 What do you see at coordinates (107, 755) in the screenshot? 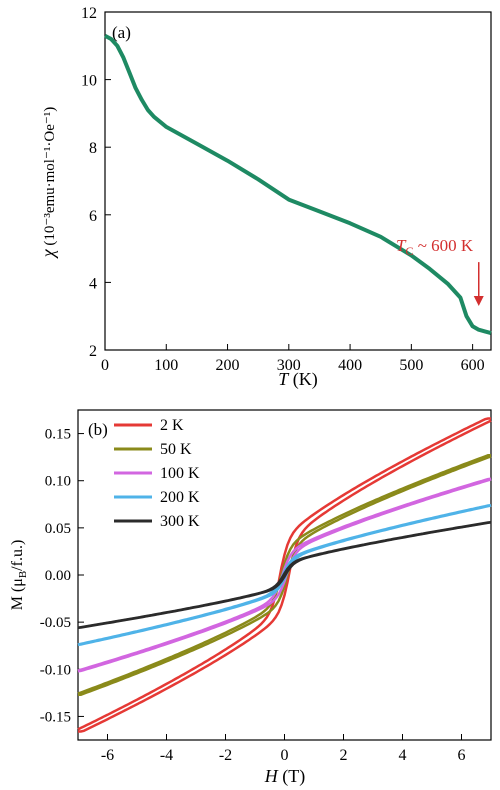
I see `x-tick-label: -6` at bounding box center [107, 755].